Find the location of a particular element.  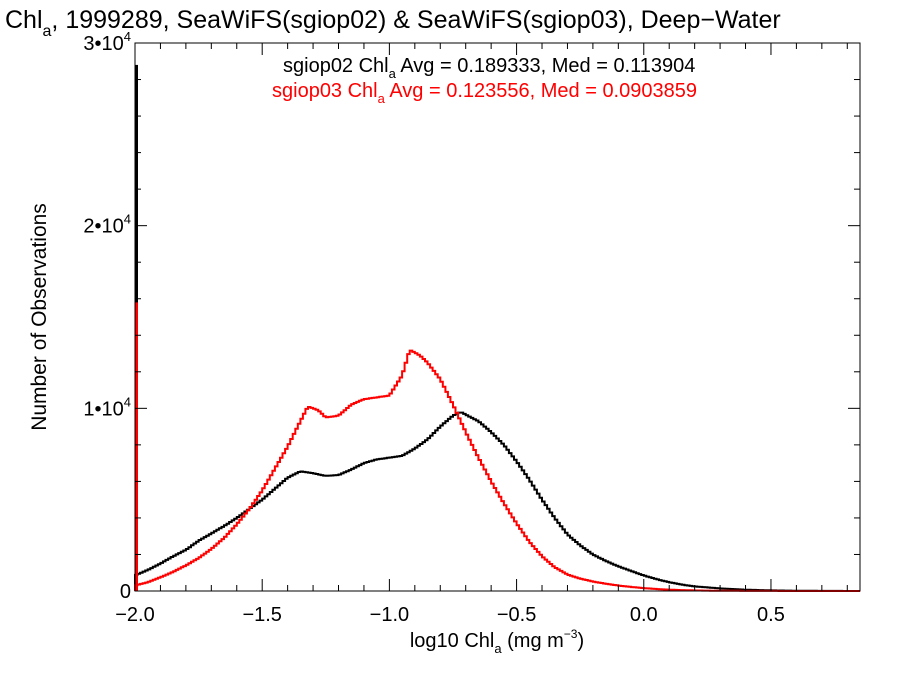

y-axis-label: Number of Observations is located at coordinates (39, 317).